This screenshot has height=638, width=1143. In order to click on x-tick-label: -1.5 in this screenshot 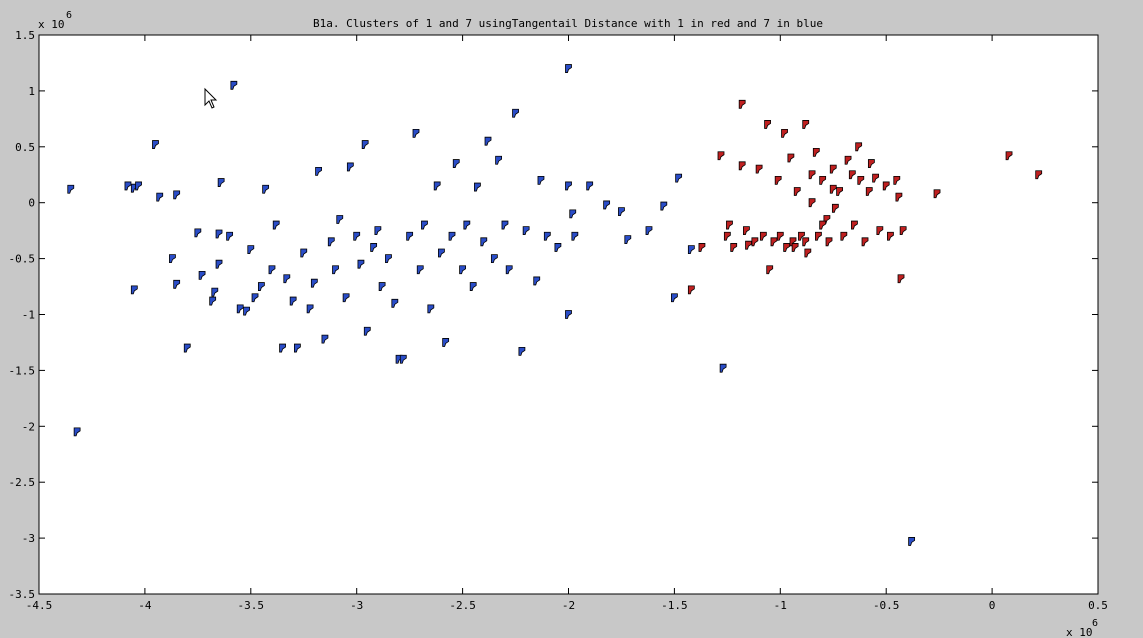, I will do `click(674, 605)`.